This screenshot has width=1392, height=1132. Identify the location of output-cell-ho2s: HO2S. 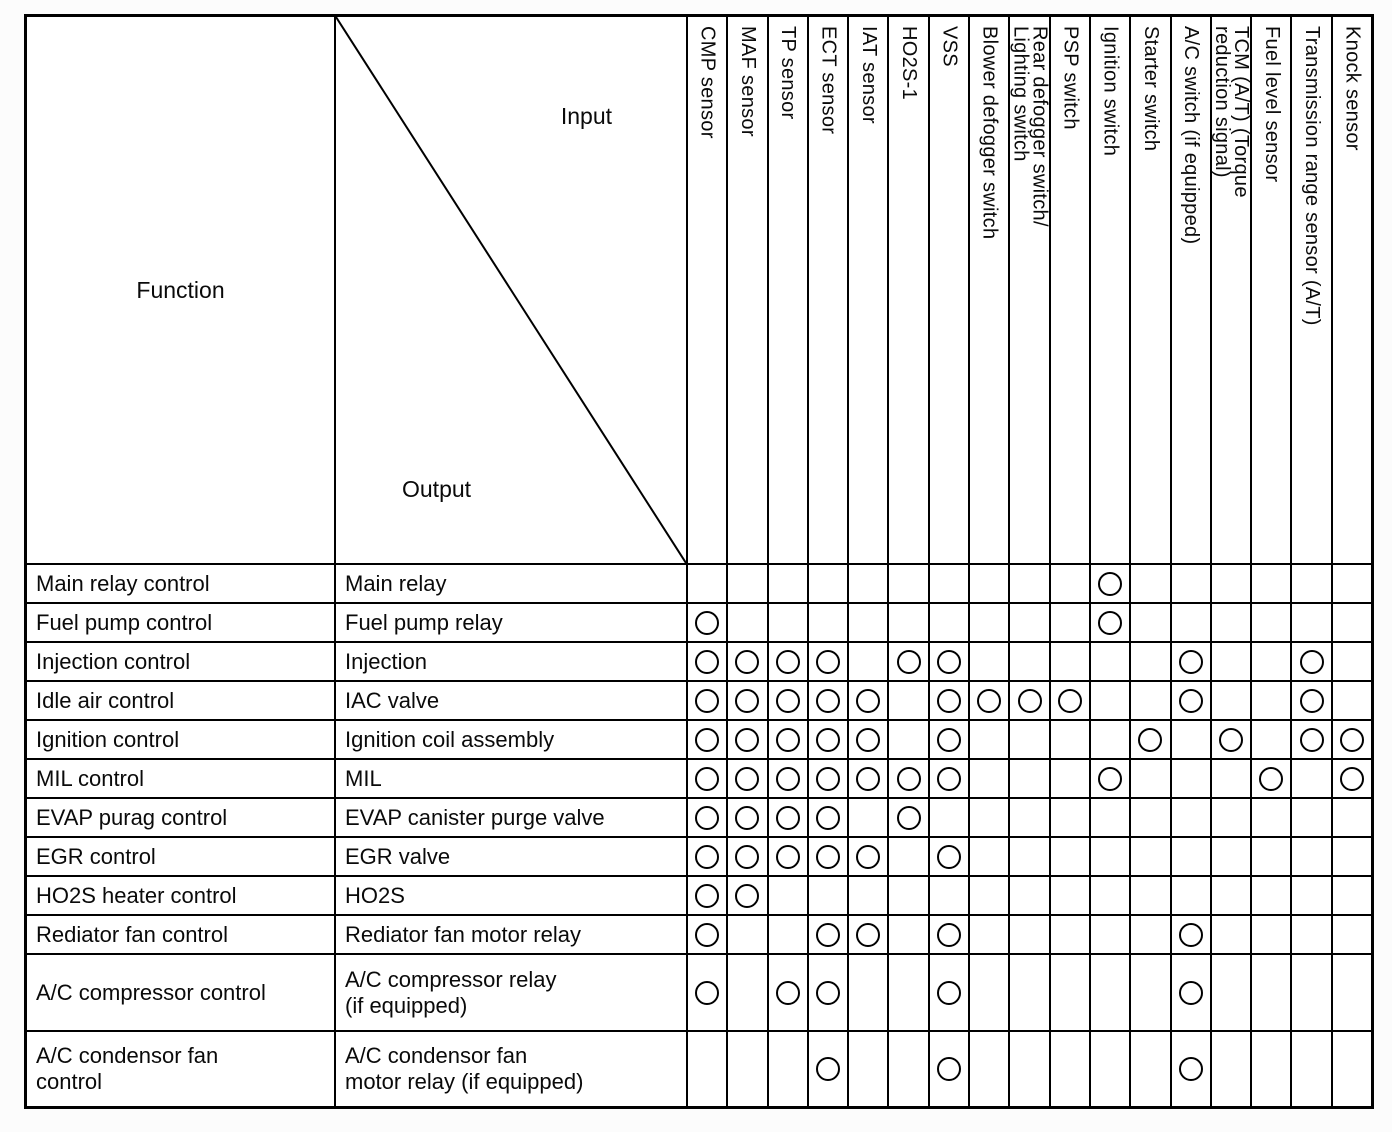
(510, 894).